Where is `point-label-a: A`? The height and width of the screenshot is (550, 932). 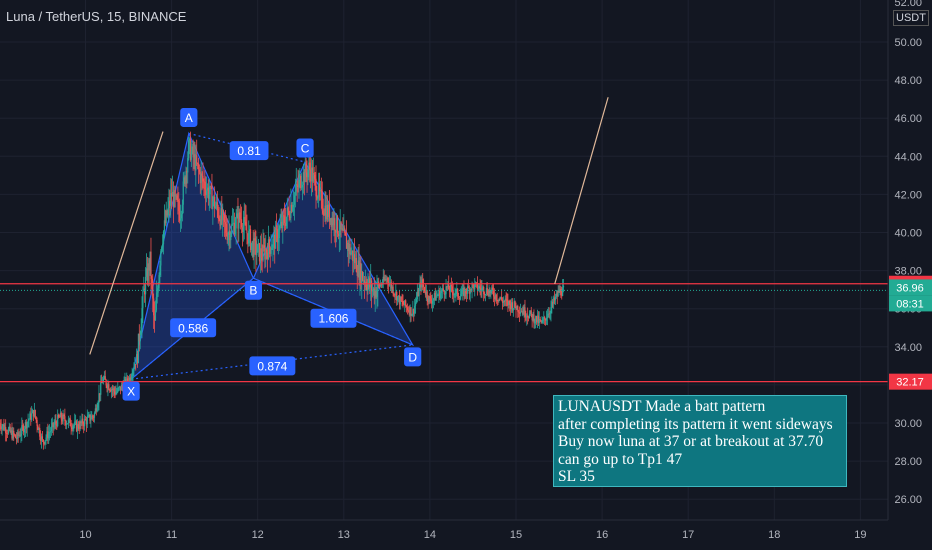
point-label-a: A is located at coordinates (189, 117).